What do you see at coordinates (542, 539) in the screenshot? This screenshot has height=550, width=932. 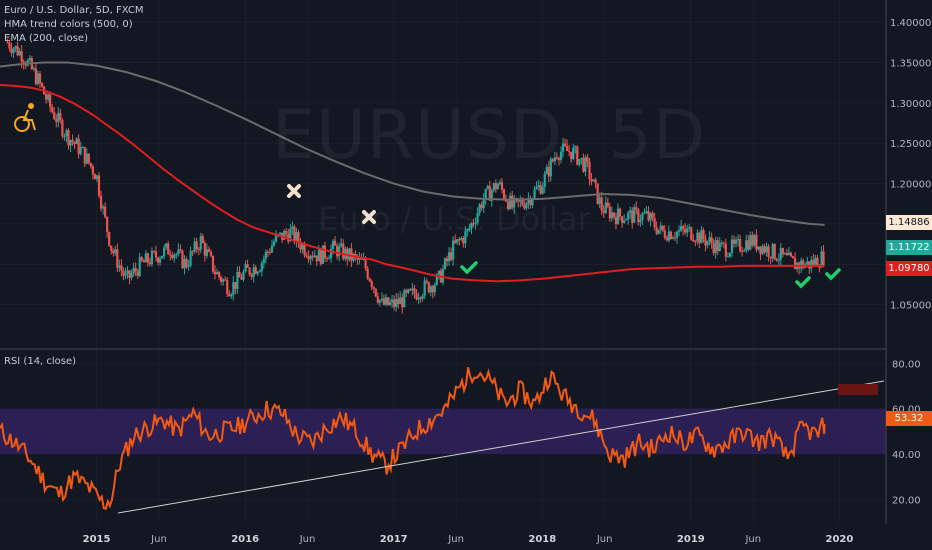 I see `time-tick-label: 2018` at bounding box center [542, 539].